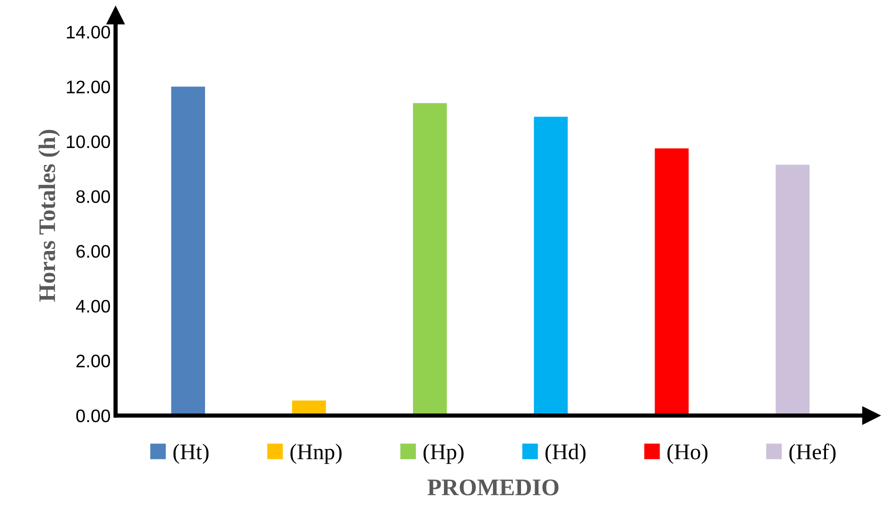 The image size is (889, 513). Describe the element at coordinates (88, 141) in the screenshot. I see `y-tick-label: 10.00` at that location.